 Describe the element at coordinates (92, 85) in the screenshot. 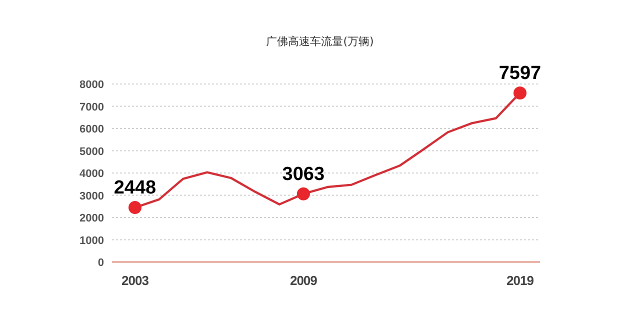

I see `y-tick-label: 8000` at that location.